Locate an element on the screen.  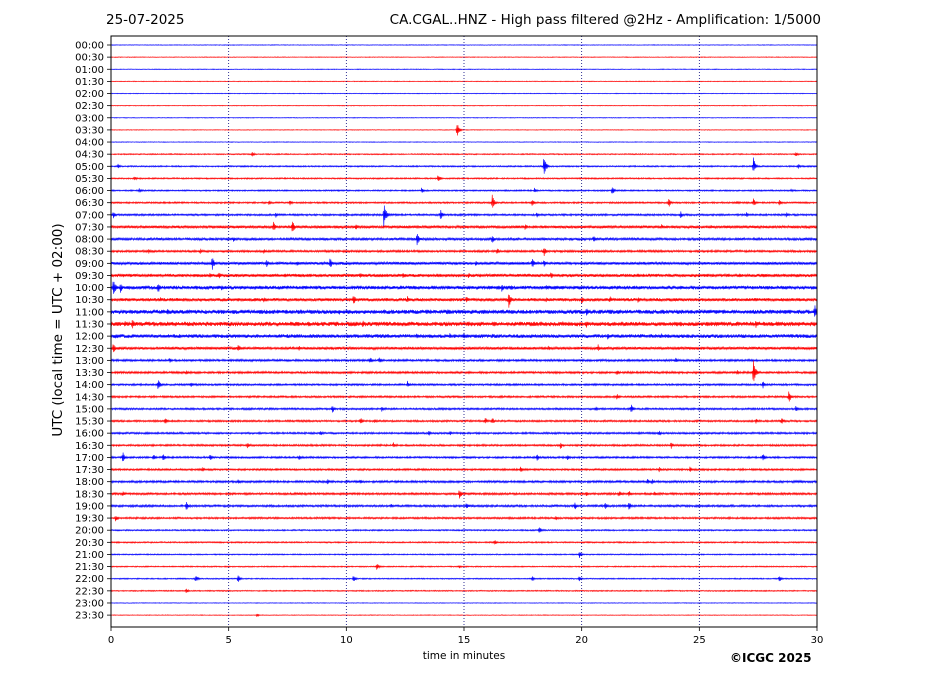
y-tick-label: 05:00 is located at coordinates (89, 167).